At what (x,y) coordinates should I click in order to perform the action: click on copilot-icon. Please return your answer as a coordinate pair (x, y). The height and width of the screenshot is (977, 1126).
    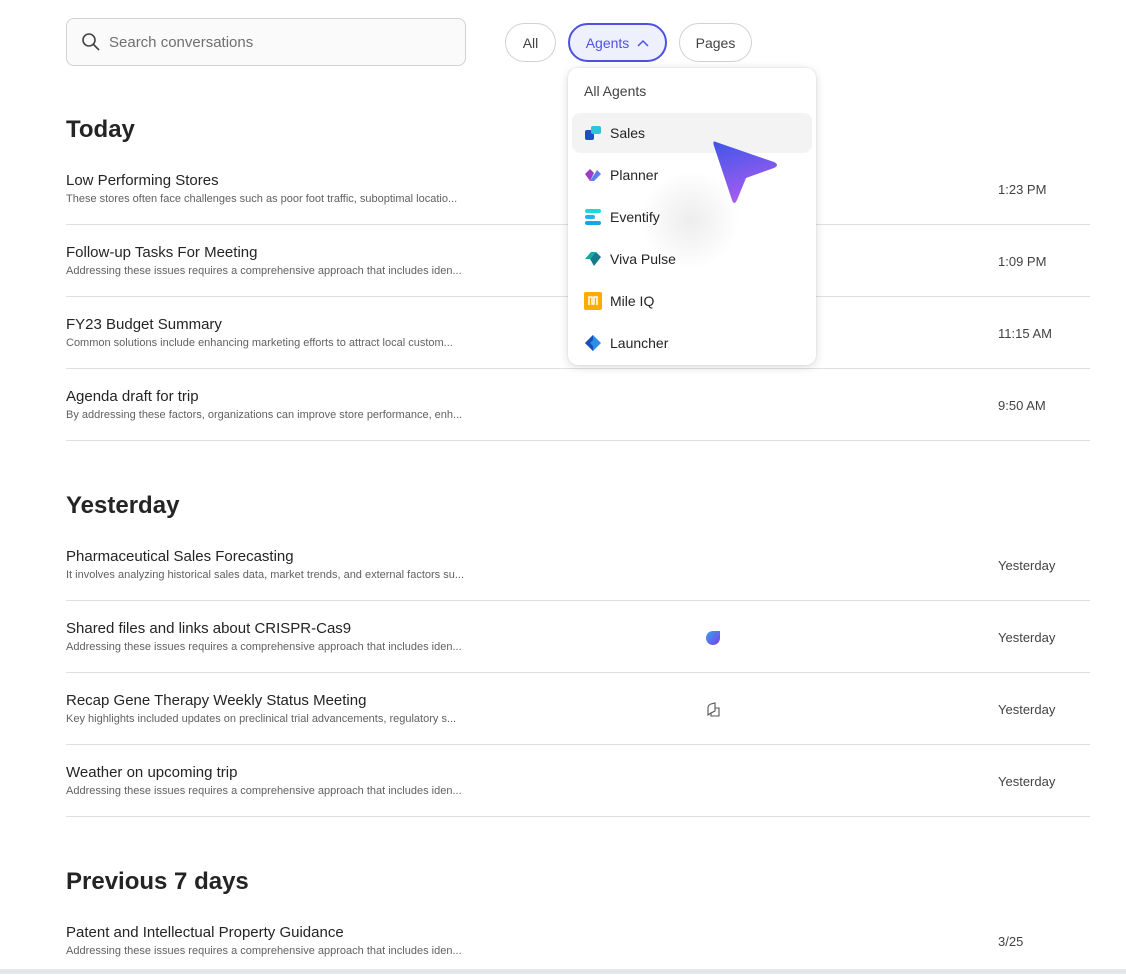
    Looking at the image, I should click on (713, 638).